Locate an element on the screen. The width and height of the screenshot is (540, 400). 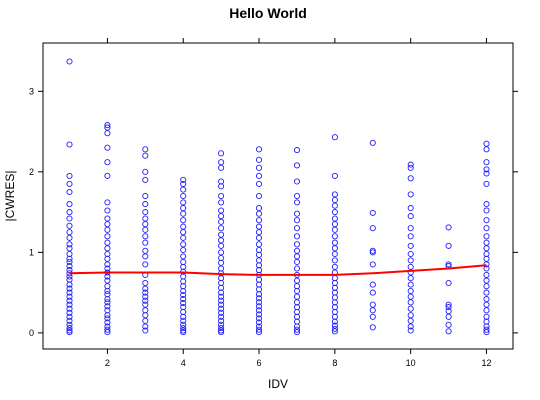
smooth-line is located at coordinates (278, 270).